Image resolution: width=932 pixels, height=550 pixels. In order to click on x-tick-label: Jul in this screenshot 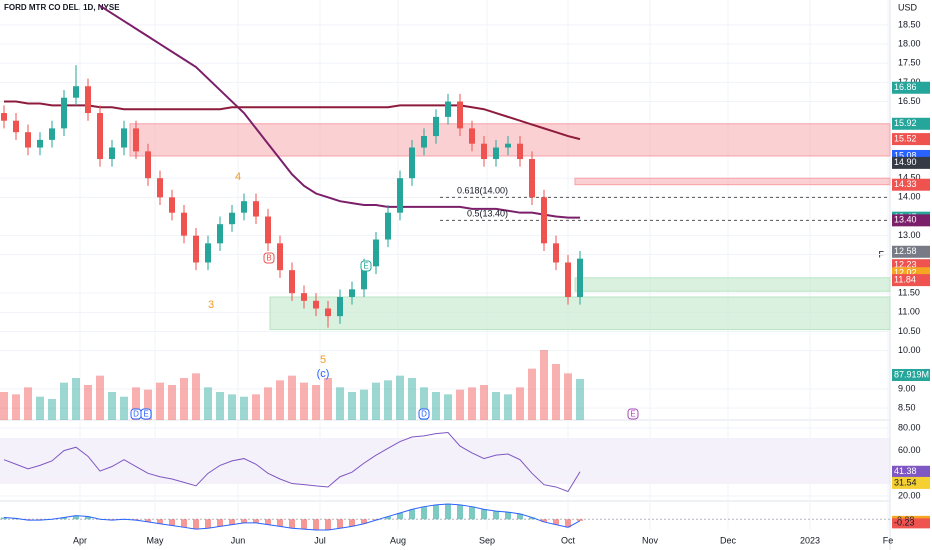, I will do `click(320, 540)`.